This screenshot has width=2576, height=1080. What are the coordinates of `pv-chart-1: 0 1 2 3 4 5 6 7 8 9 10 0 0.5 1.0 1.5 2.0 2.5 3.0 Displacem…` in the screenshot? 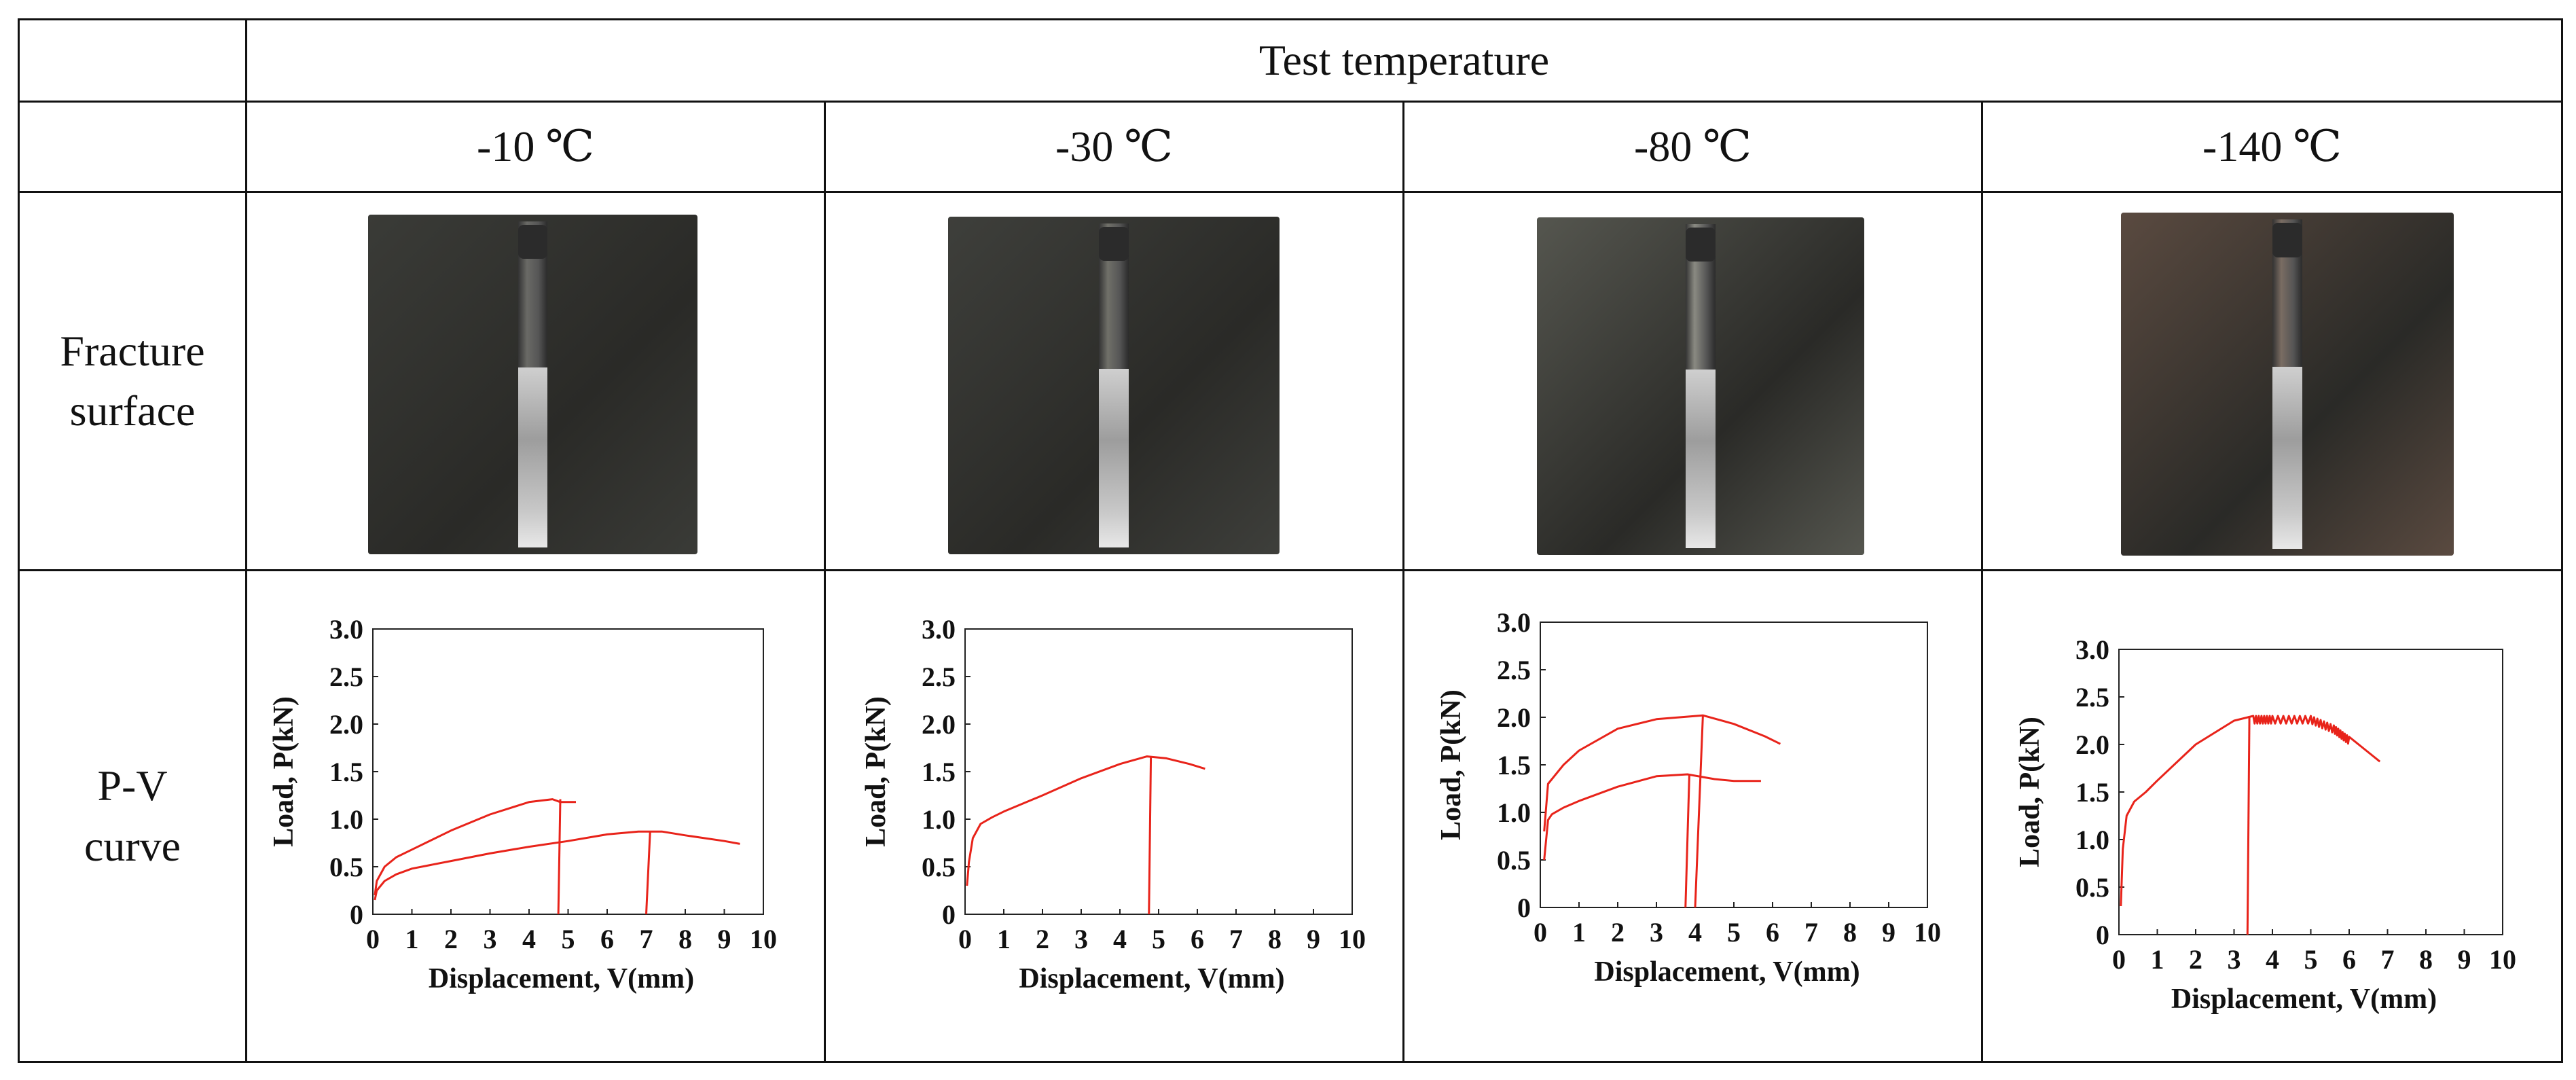 It's located at (535, 816).